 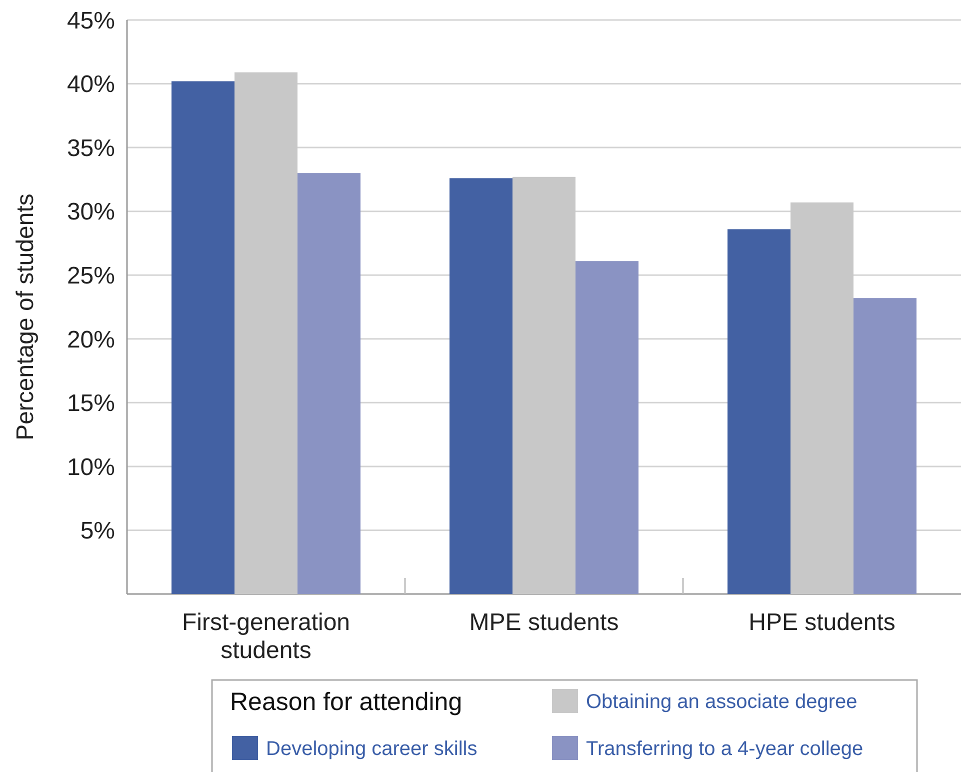 I want to click on y-axis-title: Percentage of students, so click(x=25, y=317).